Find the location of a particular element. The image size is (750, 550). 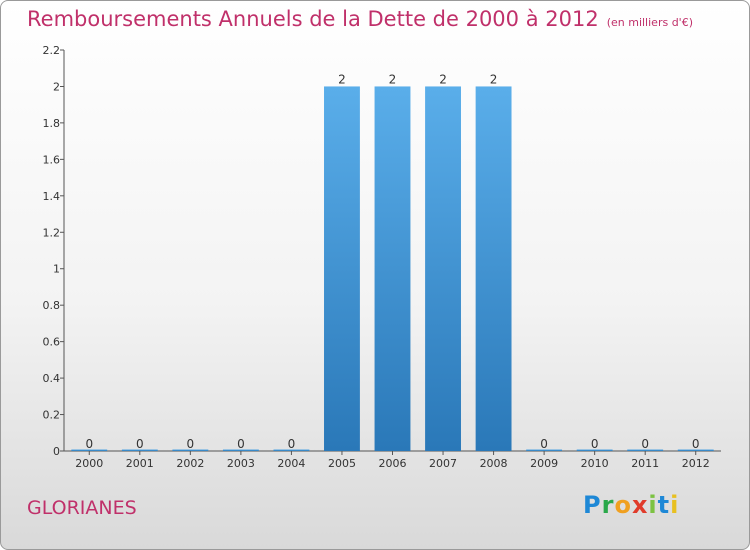

bar-2007 is located at coordinates (443, 269).